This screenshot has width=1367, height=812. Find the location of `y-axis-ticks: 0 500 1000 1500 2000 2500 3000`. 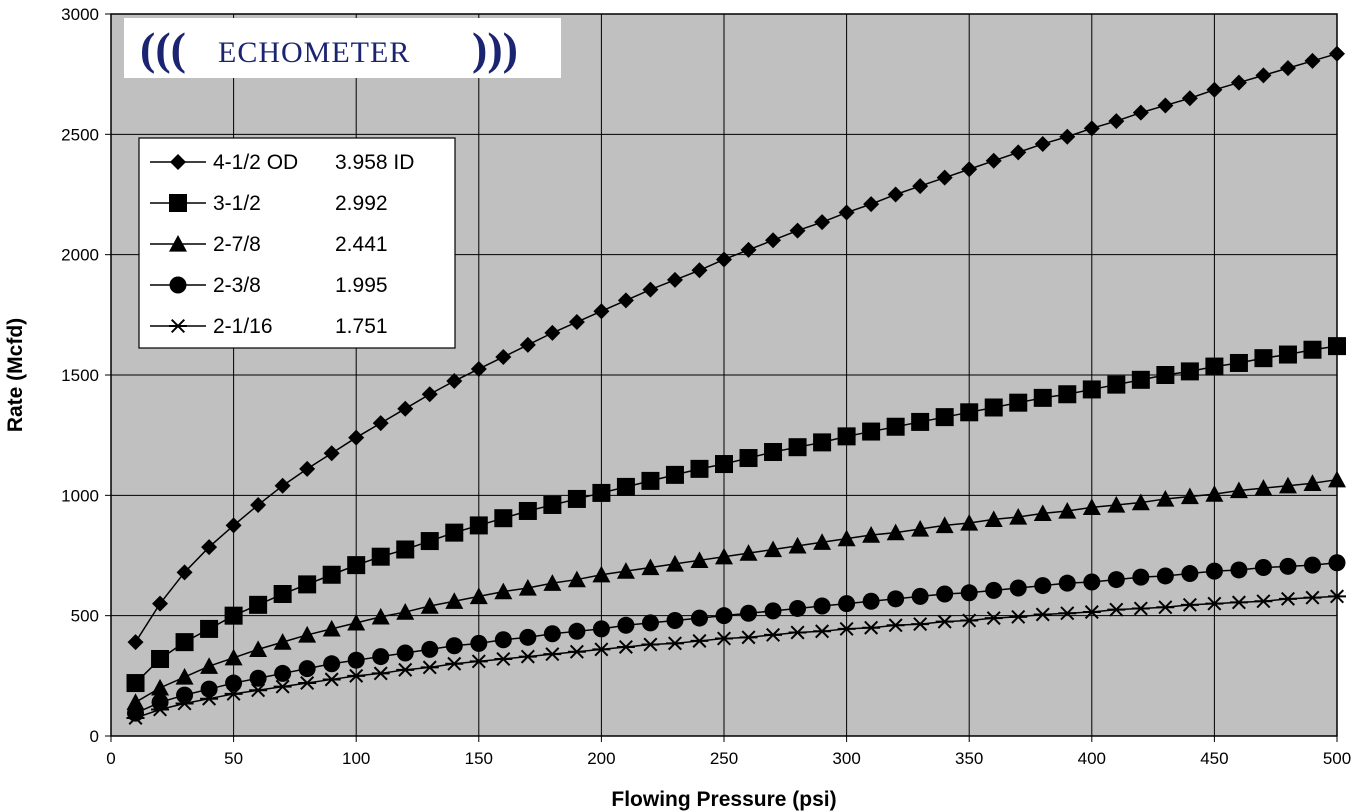

y-axis-ticks: 0 500 1000 1500 2000 2500 3000 is located at coordinates (86, 375).